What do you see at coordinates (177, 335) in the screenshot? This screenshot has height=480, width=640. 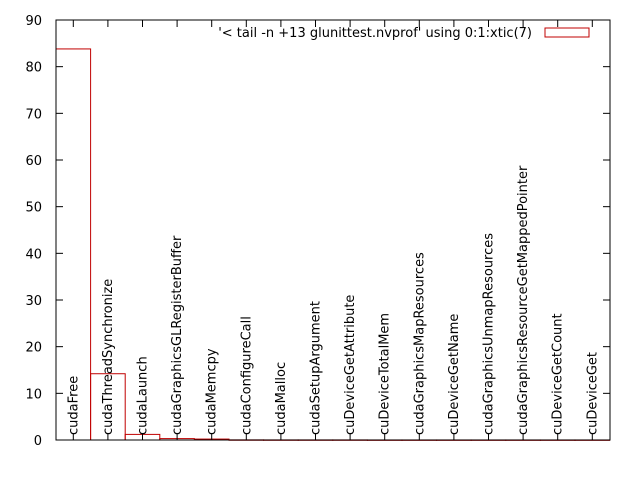 I see `category-label: cudaGraphicsGLRegisterBuffer` at bounding box center [177, 335].